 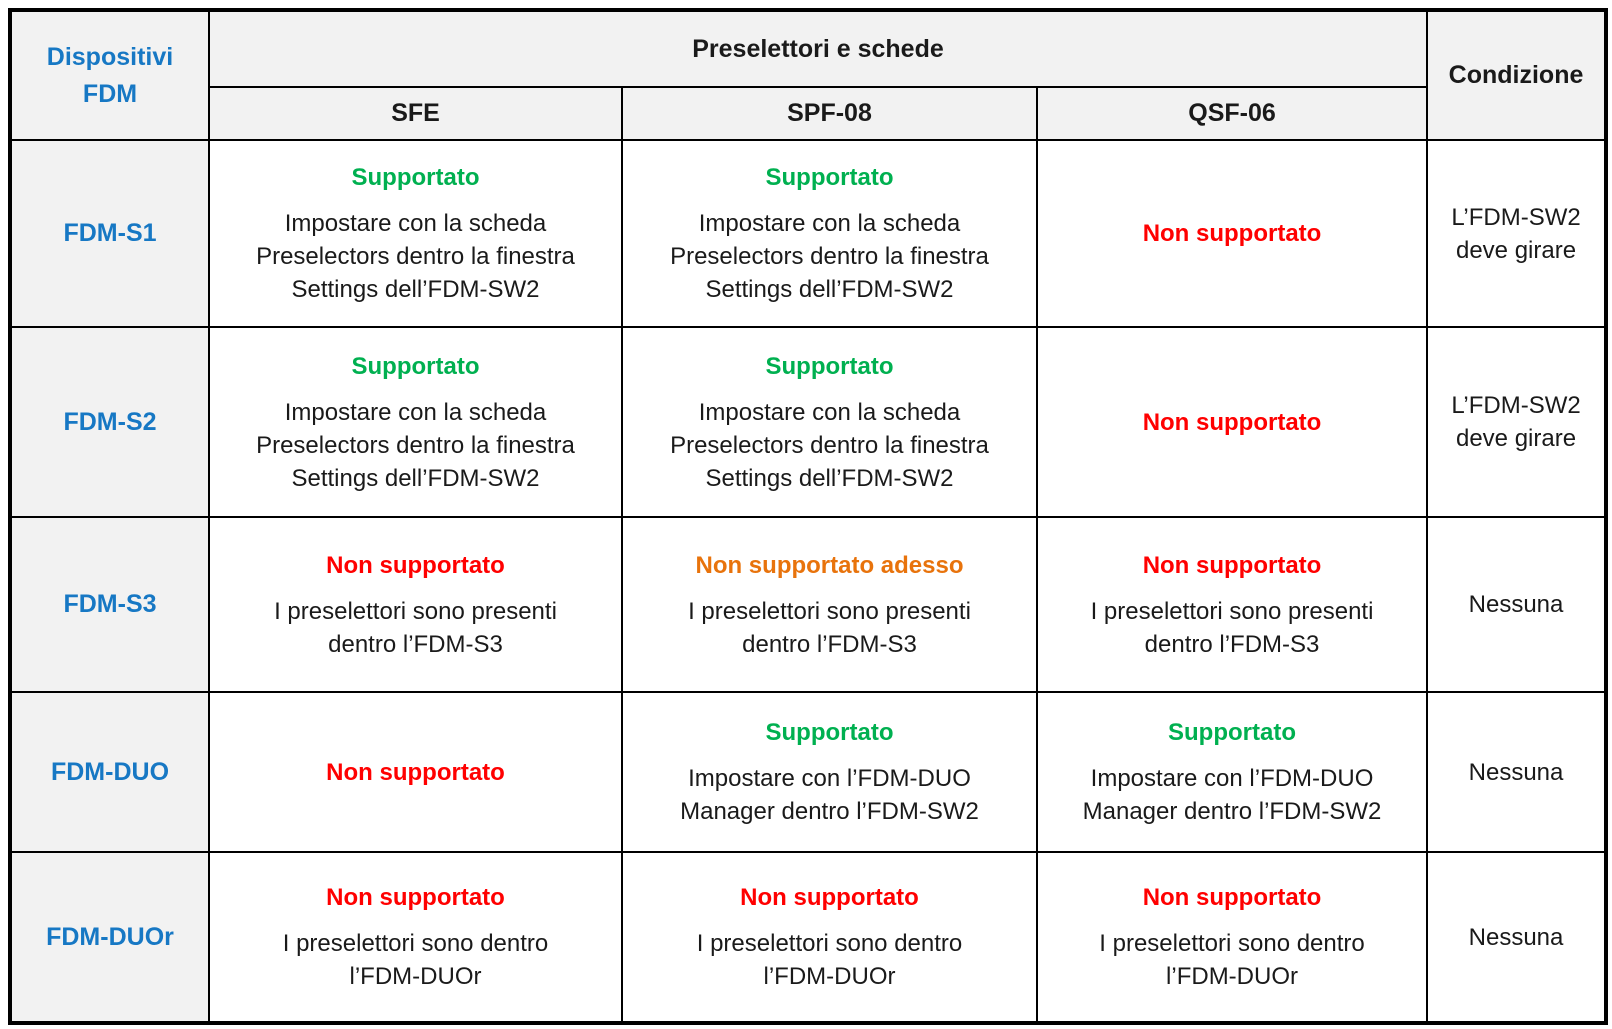 I want to click on cell-fdm-s1-qsf-06: Non supportato, so click(x=1232, y=233).